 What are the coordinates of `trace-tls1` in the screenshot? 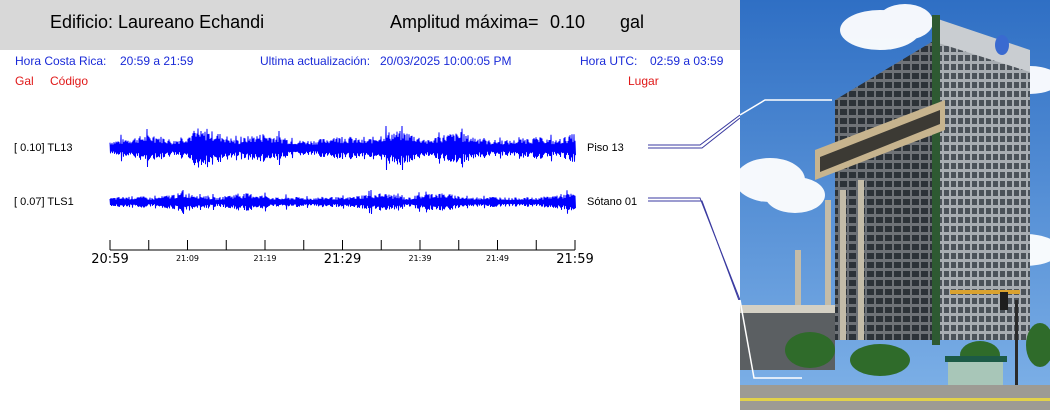 It's located at (342, 202).